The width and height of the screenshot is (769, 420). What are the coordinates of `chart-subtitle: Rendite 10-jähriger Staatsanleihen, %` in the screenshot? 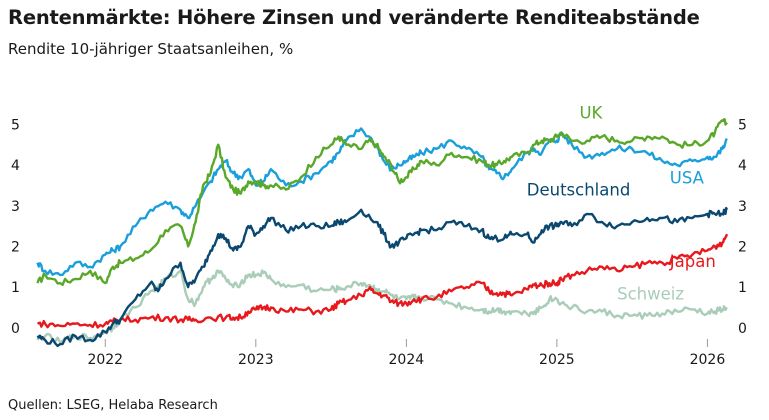 It's located at (151, 49).